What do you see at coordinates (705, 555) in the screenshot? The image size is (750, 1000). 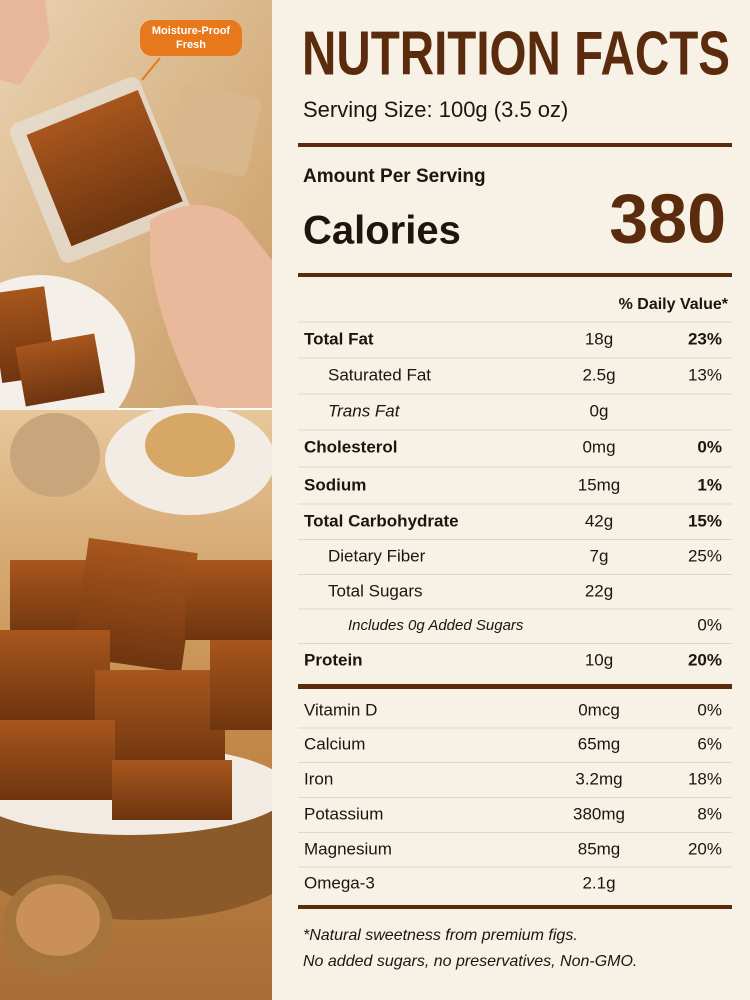 I see `nutrient-dv: 25%` at bounding box center [705, 555].